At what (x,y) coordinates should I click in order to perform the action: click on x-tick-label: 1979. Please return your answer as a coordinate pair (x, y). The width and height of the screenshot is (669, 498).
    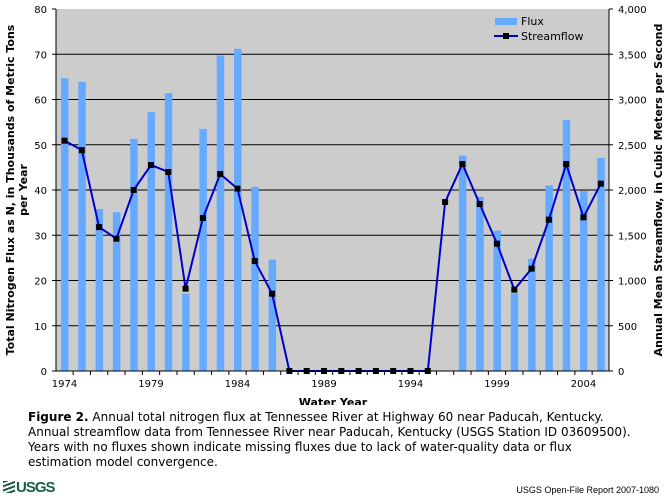
    Looking at the image, I should click on (150, 384).